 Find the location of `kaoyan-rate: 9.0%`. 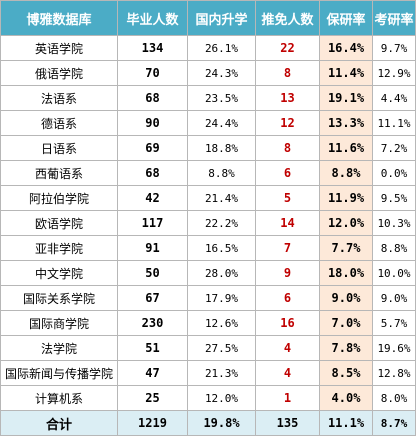

kaoyan-rate: 9.0% is located at coordinates (394, 298).